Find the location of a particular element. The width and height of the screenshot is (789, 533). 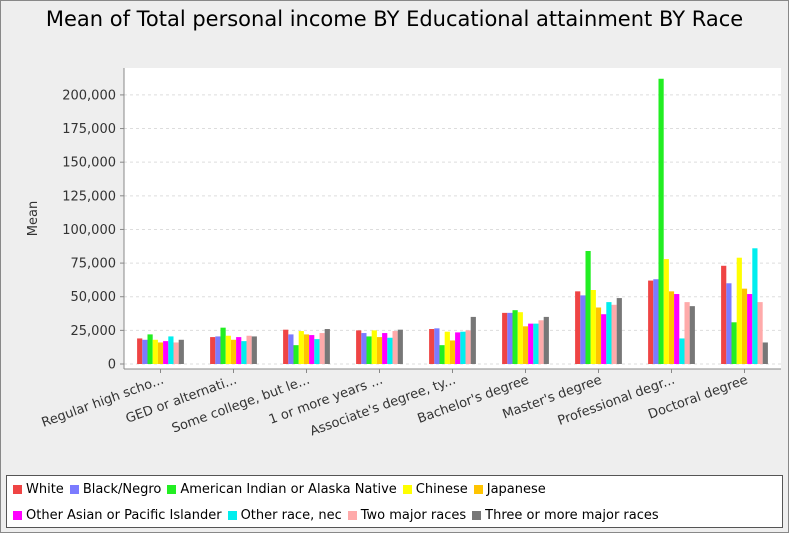

y-tick-label: 175,000 is located at coordinates (89, 129).